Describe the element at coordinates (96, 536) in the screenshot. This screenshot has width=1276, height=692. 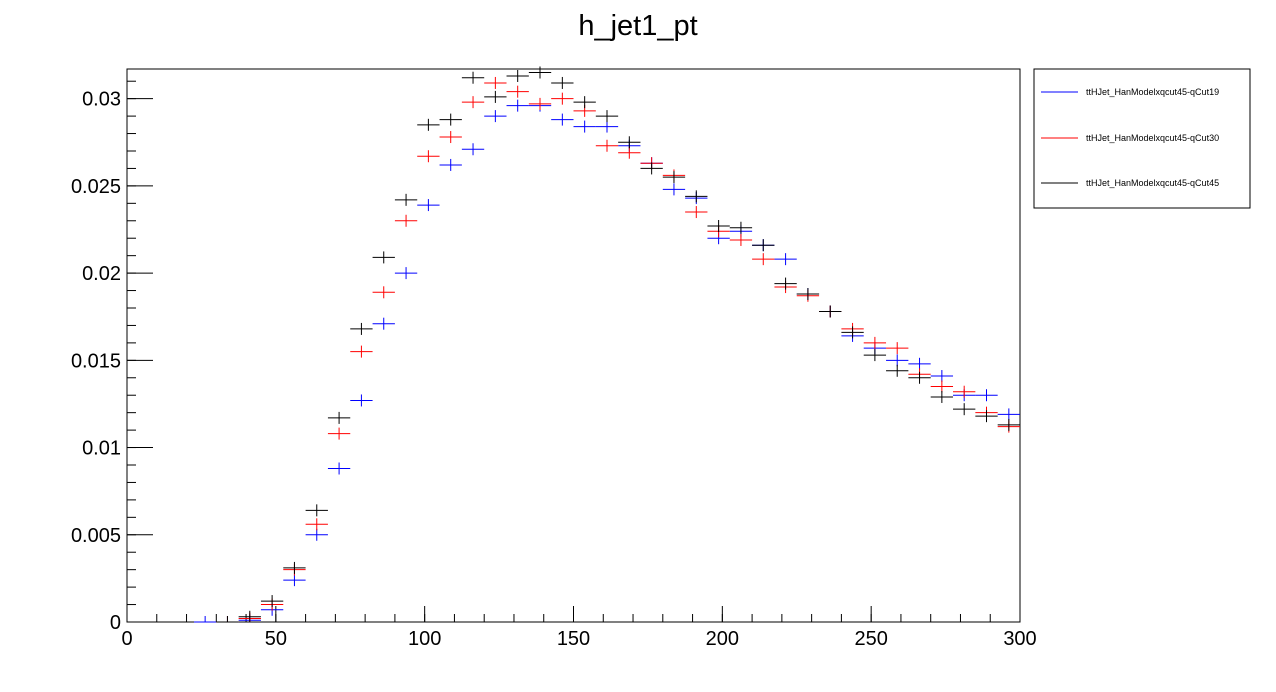
I see `y-tick-label: 0.005` at that location.